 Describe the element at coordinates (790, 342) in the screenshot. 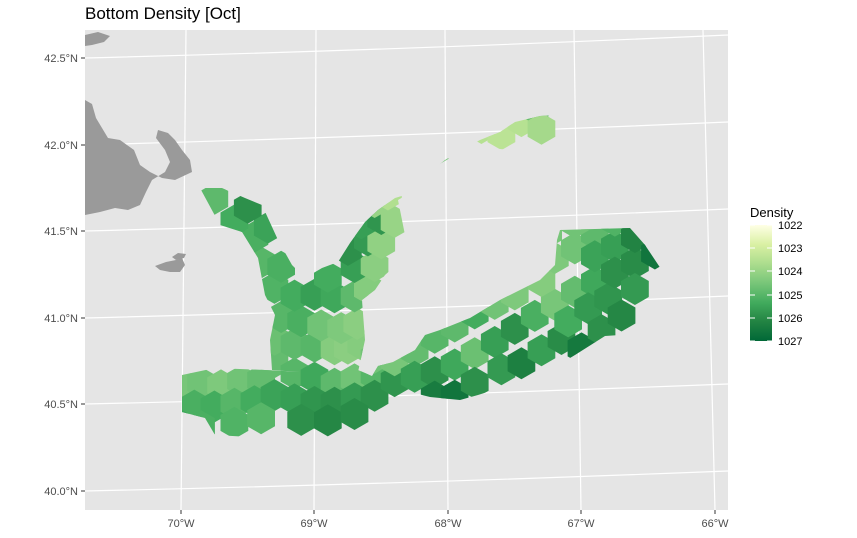

I see `legend-label: 1027` at that location.